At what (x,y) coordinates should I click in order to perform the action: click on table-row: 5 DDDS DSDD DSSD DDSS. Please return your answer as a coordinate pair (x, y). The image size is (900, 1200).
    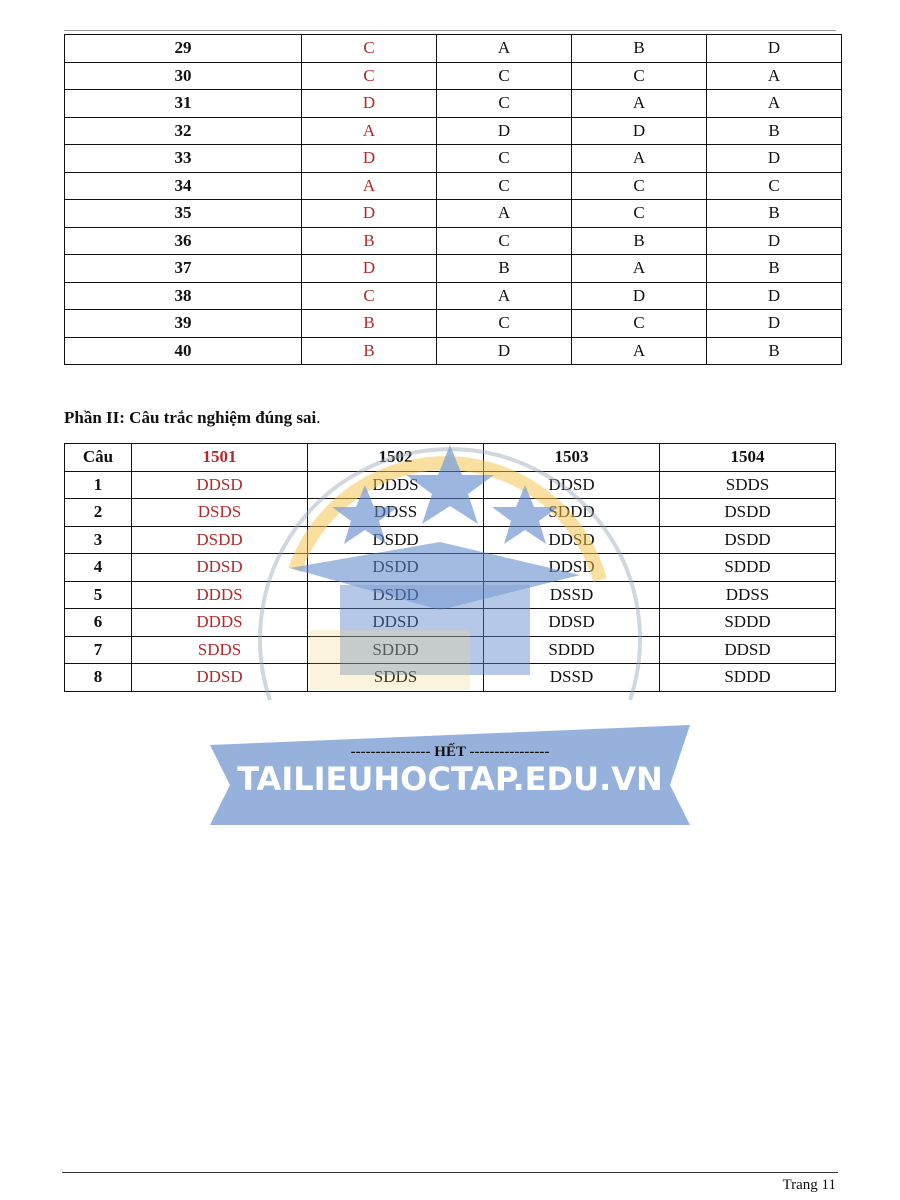
    Looking at the image, I should click on (450, 594).